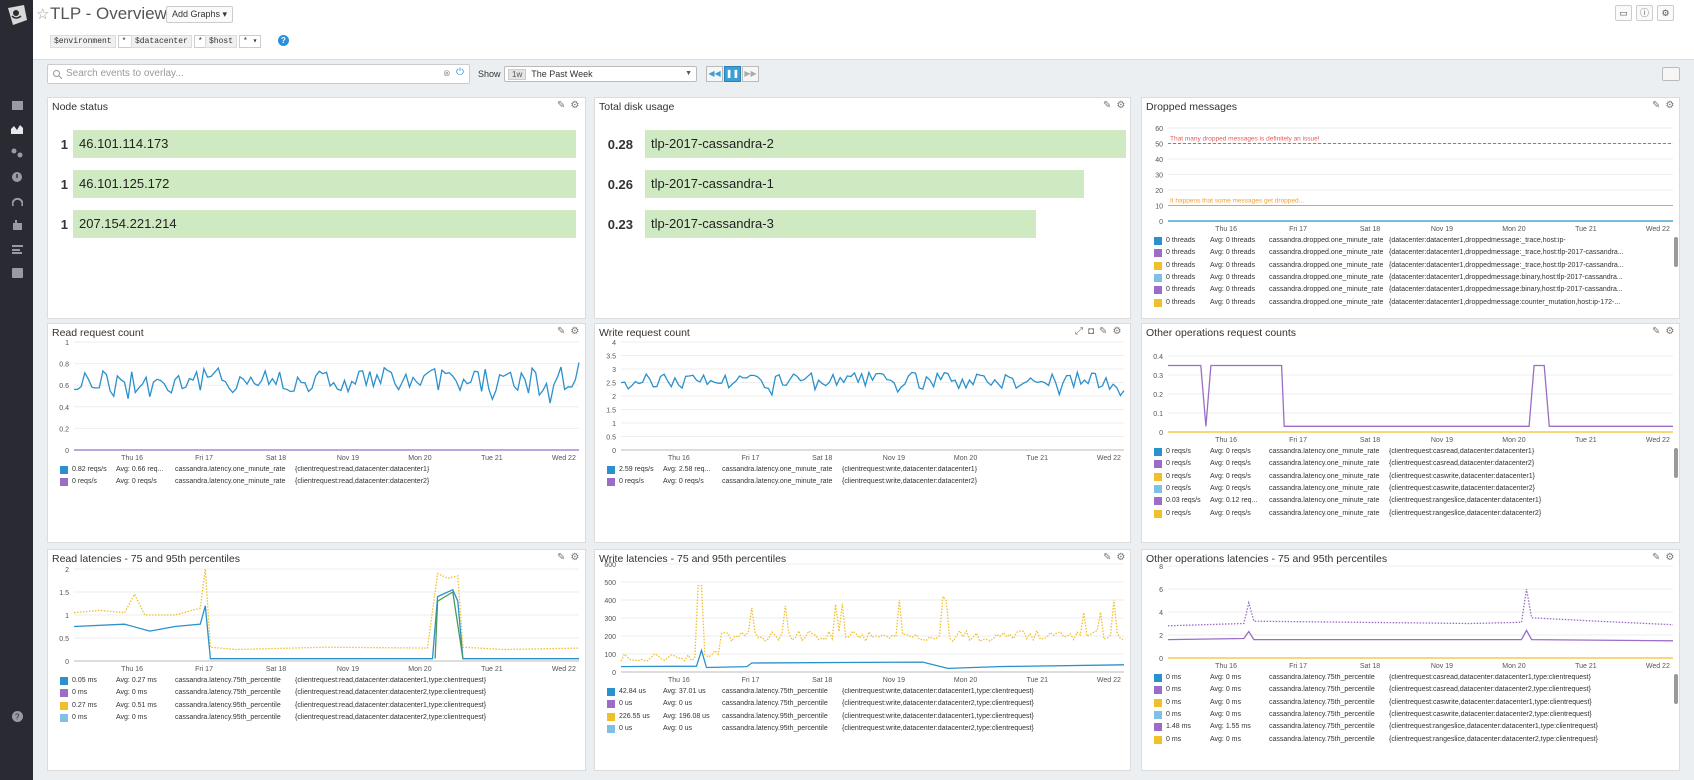 This screenshot has width=1694, height=780. Describe the element at coordinates (17, 105) in the screenshot. I see `events-icon` at that location.